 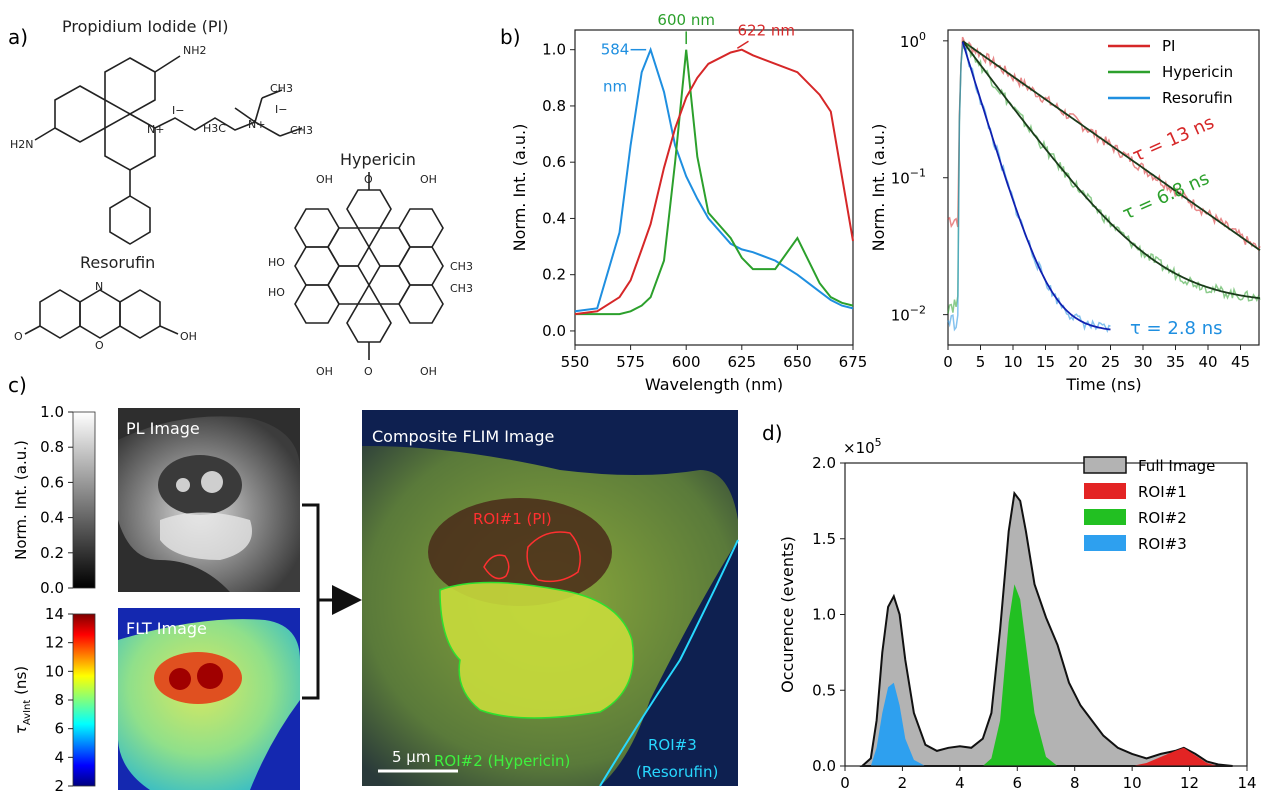 I want to click on hist-xtick-label: 10, so click(x=1132, y=782).